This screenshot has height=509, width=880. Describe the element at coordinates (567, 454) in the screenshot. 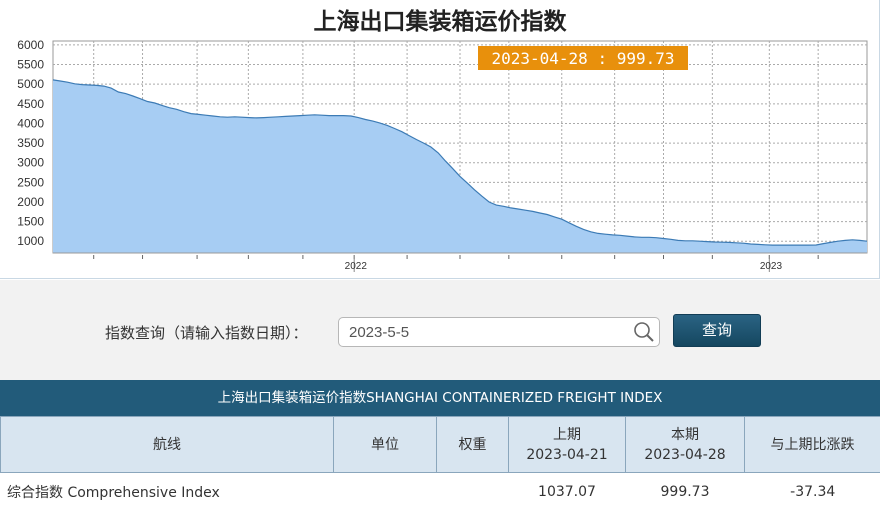

I see `col-prev-date: 2023-04-21` at that location.